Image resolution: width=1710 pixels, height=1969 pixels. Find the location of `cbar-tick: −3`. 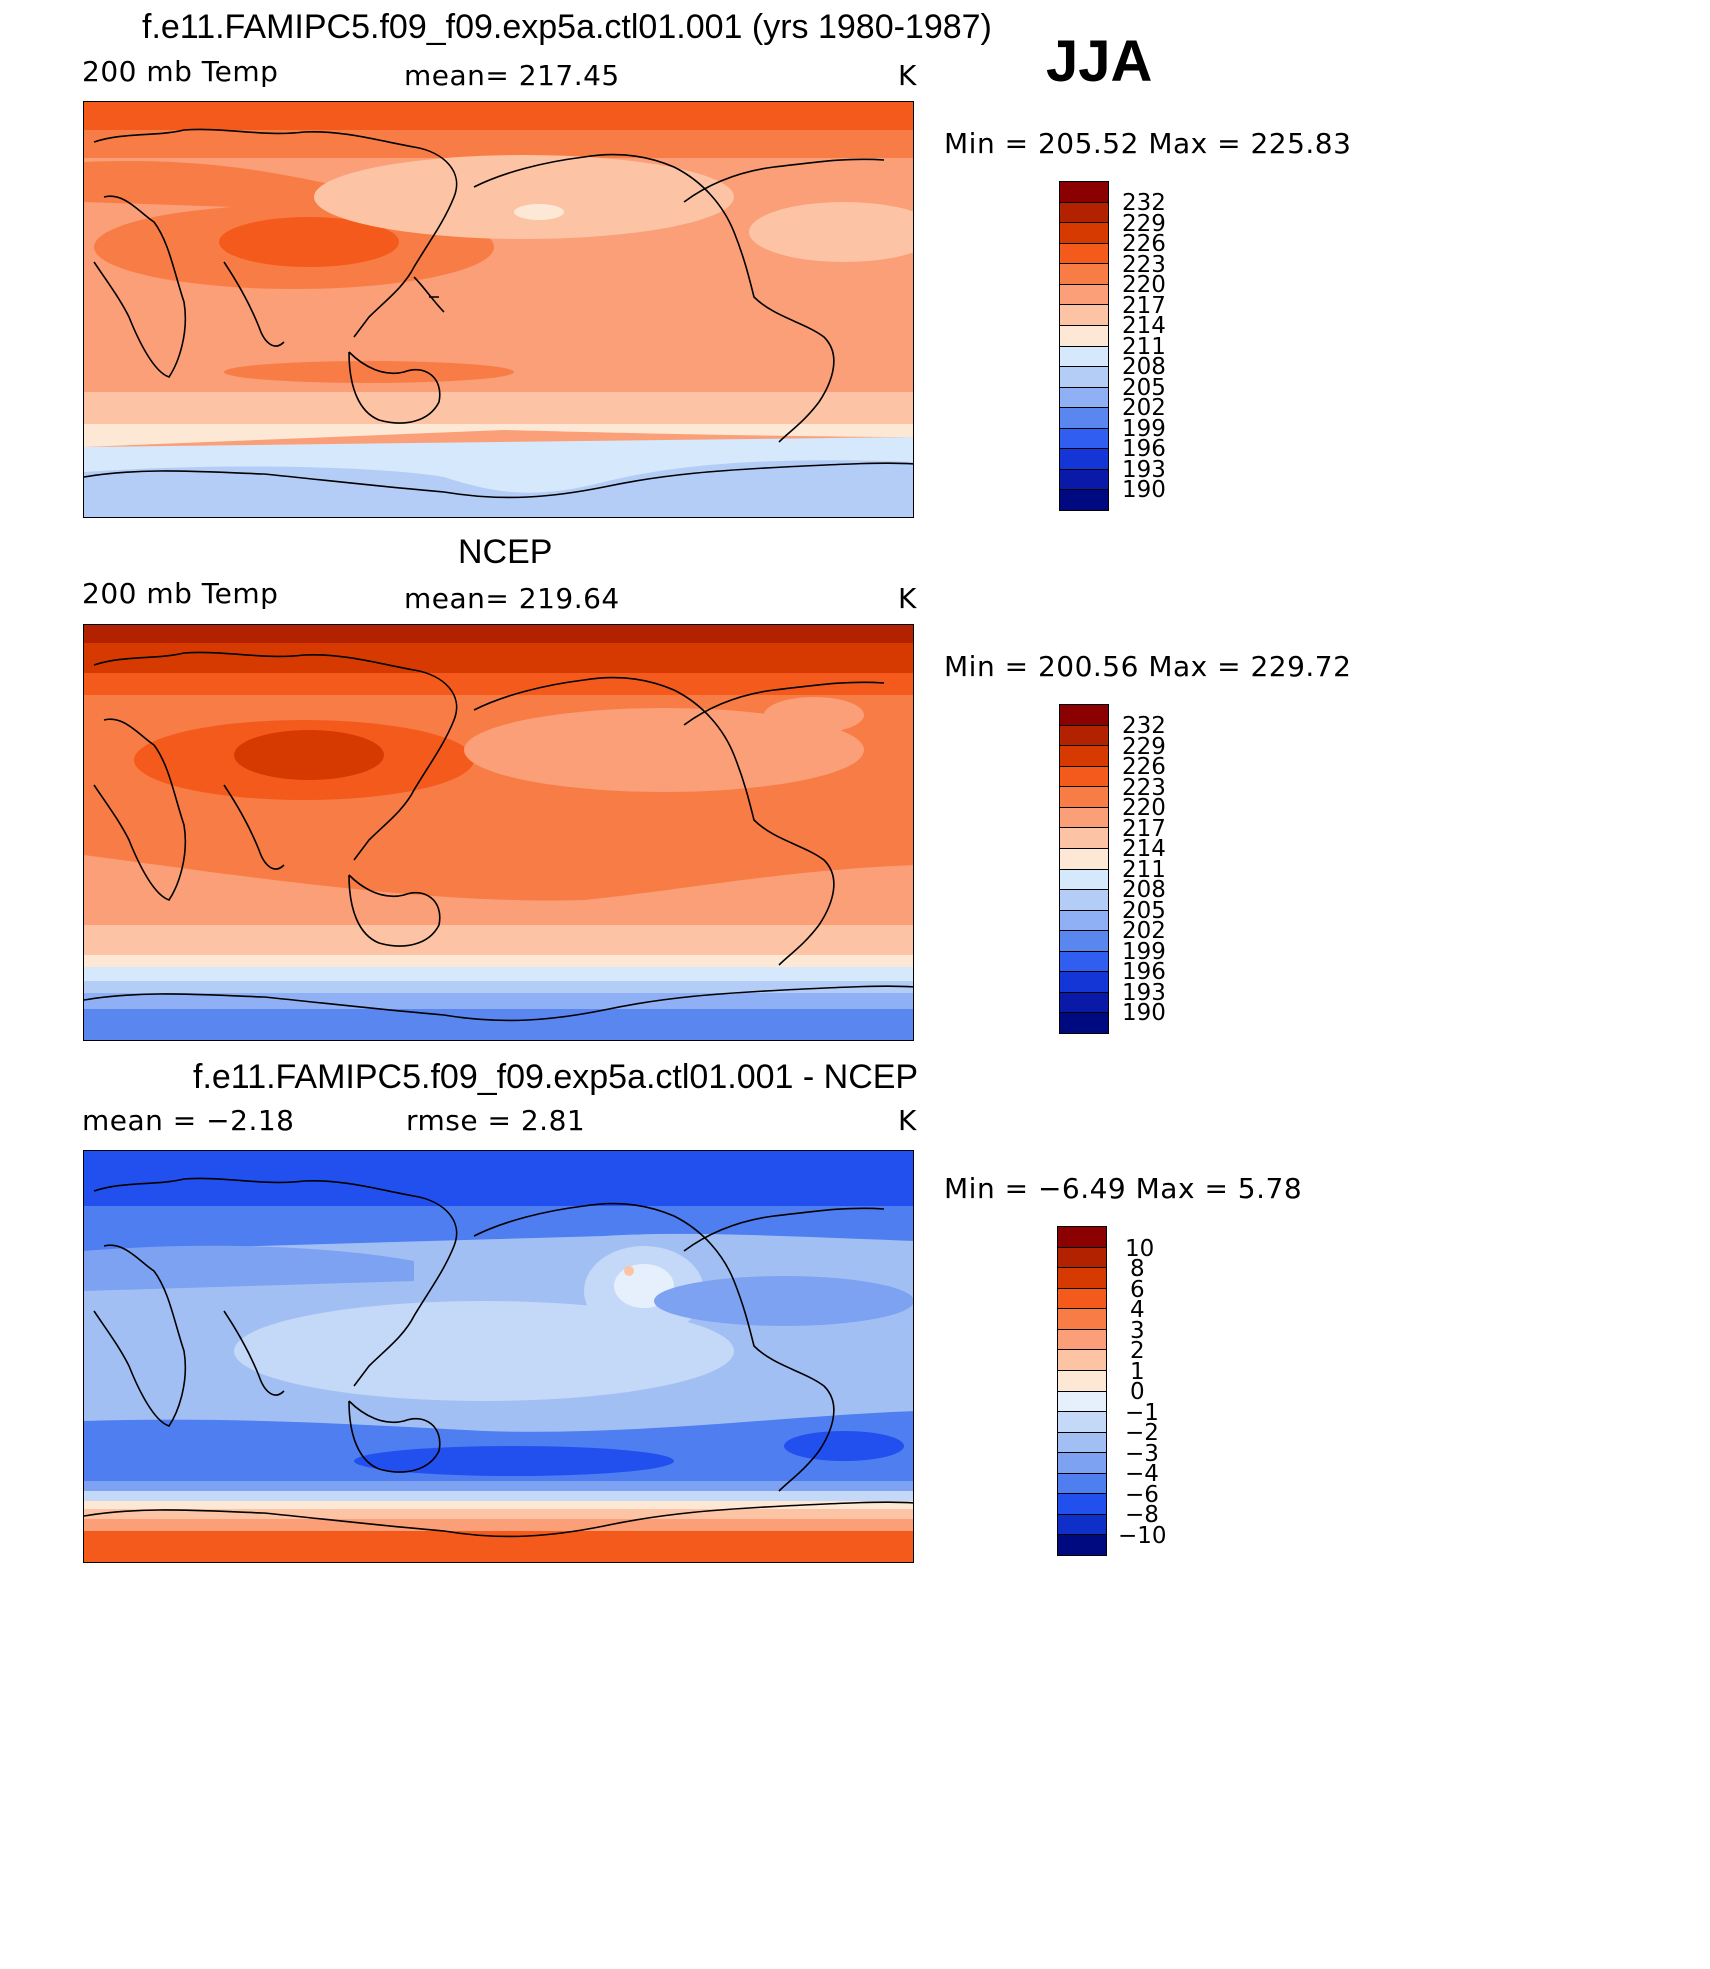

cbar-tick: −3 is located at coordinates (1142, 1454).